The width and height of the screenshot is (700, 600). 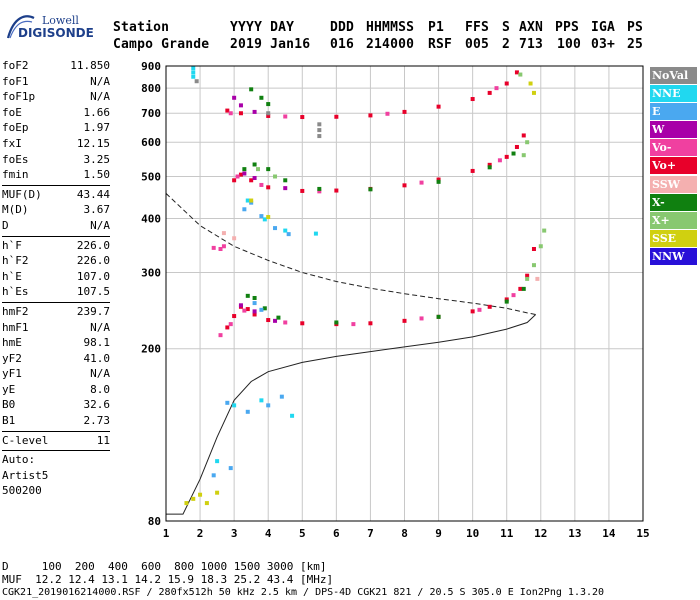 What do you see at coordinates (603, 44) in the screenshot?
I see `header-iga-value: 03+` at bounding box center [603, 44].